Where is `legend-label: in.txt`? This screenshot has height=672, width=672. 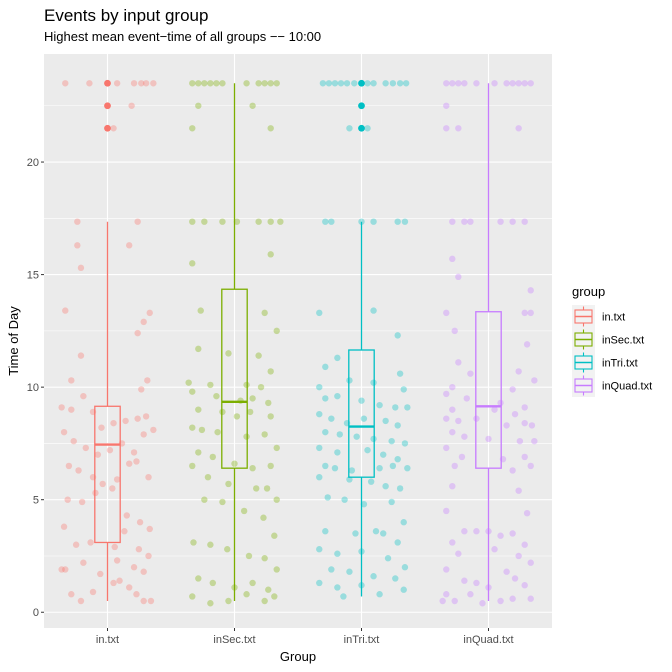 legend-label: in.txt is located at coordinates (613, 318).